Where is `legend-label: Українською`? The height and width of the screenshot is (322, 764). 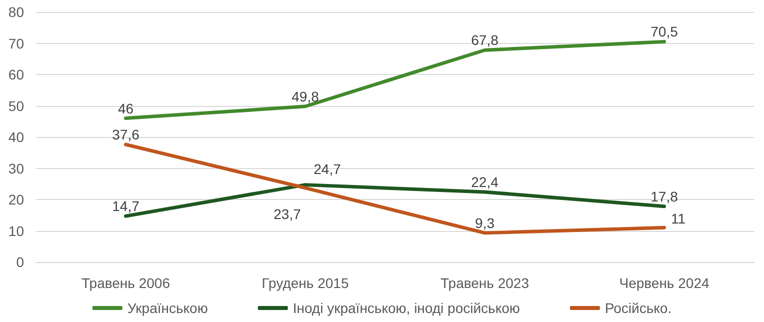
legend-label: Українською is located at coordinates (167, 308).